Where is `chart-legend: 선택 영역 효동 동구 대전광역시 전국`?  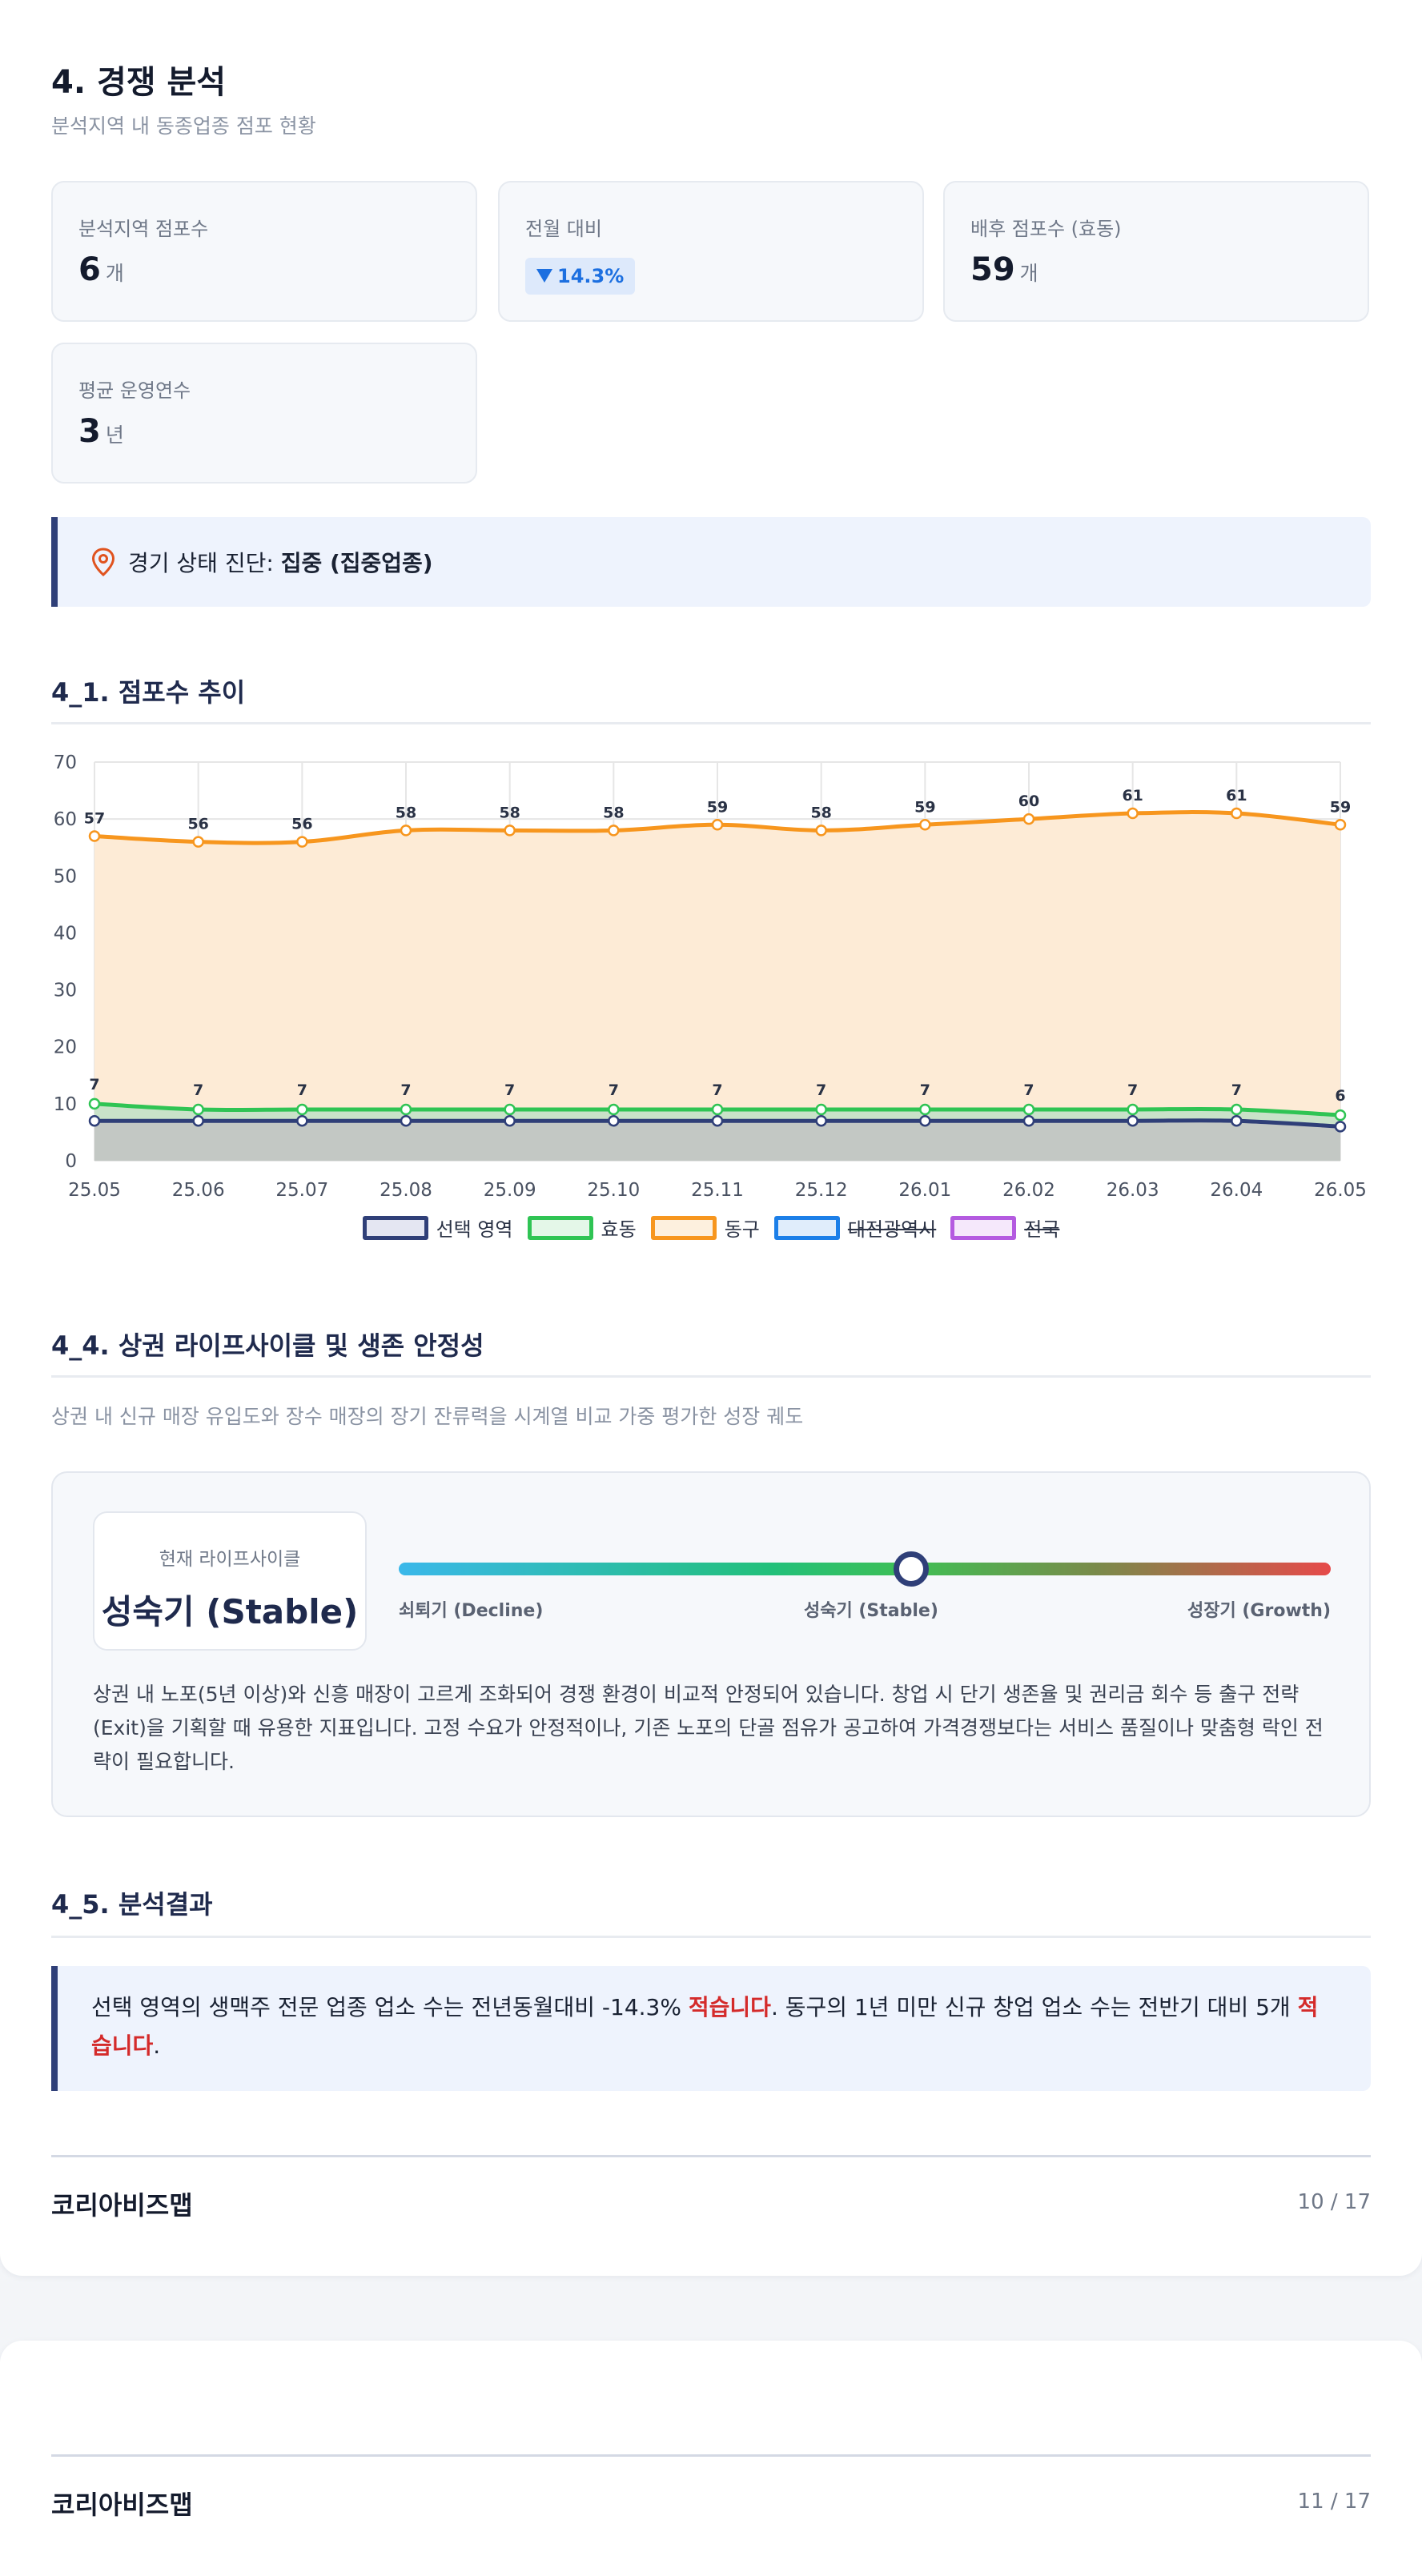 chart-legend: 선택 영역 효동 동구 대전광역시 전국 is located at coordinates (711, 1228).